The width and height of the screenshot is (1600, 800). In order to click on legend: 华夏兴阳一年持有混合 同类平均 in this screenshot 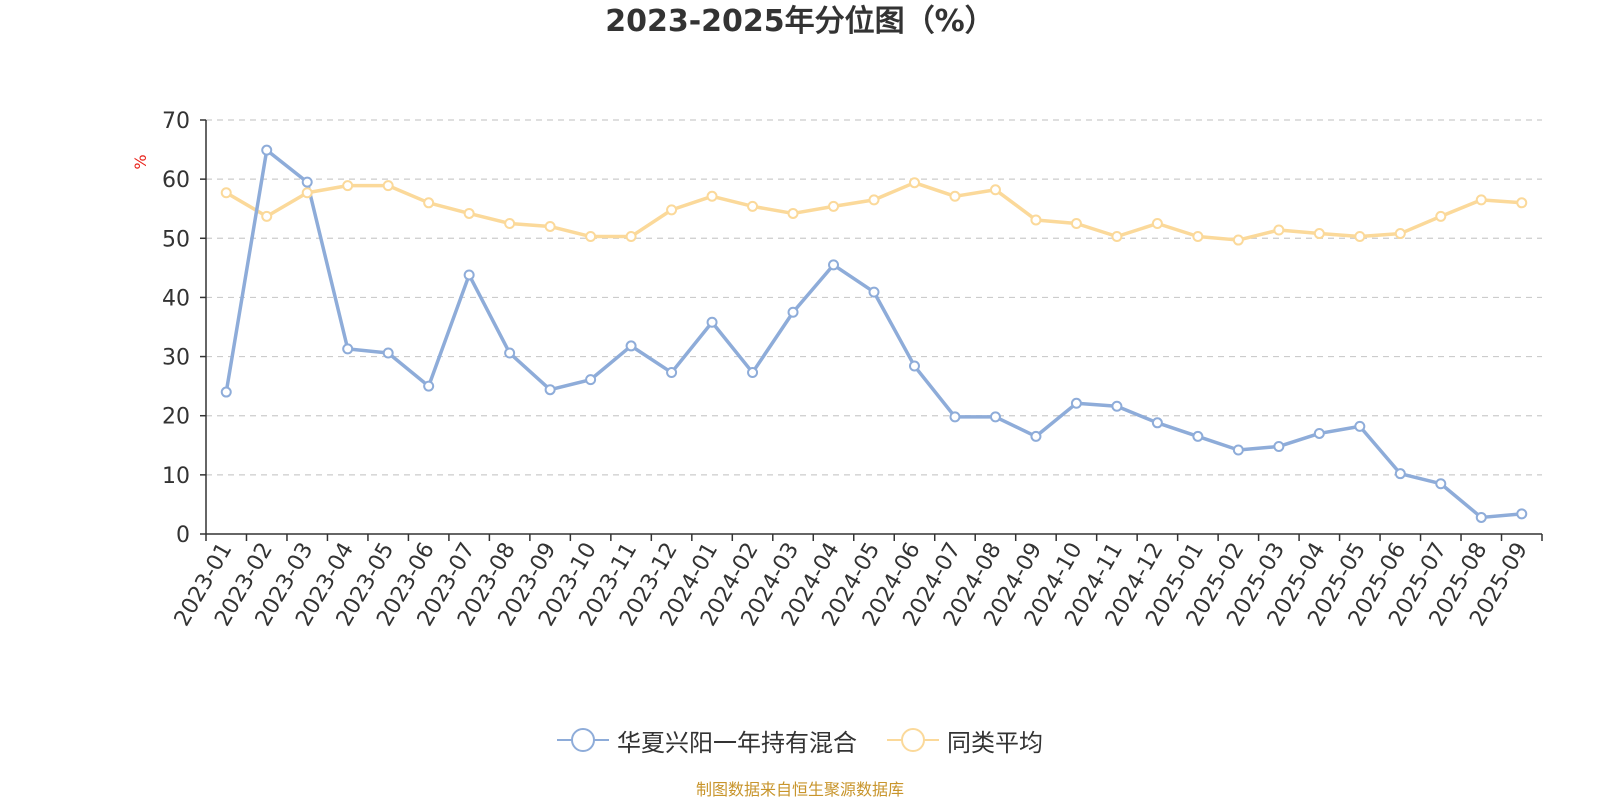, I will do `click(800, 740)`.